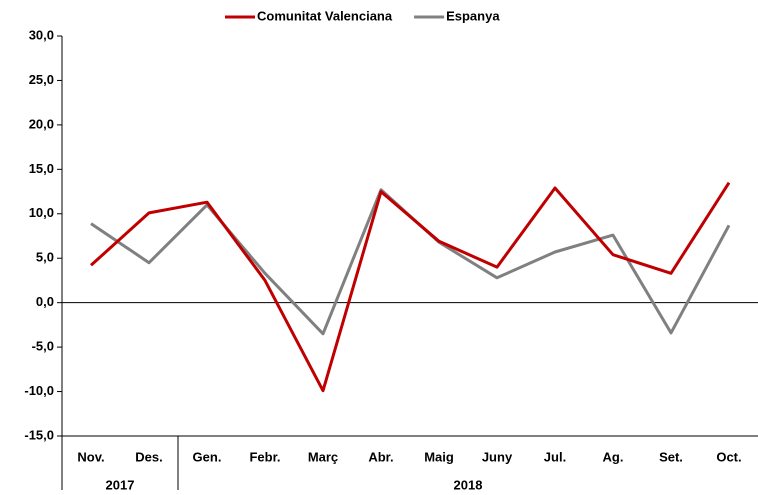 The width and height of the screenshot is (758, 495). What do you see at coordinates (39, 434) in the screenshot?
I see `y-tick-label: -15,0` at bounding box center [39, 434].